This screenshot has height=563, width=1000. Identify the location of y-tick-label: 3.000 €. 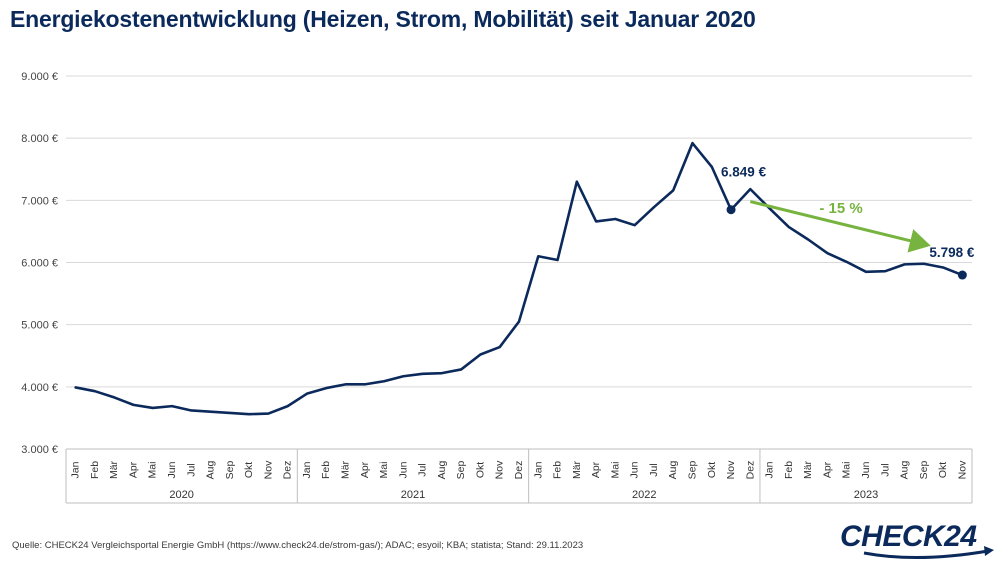
(39, 450).